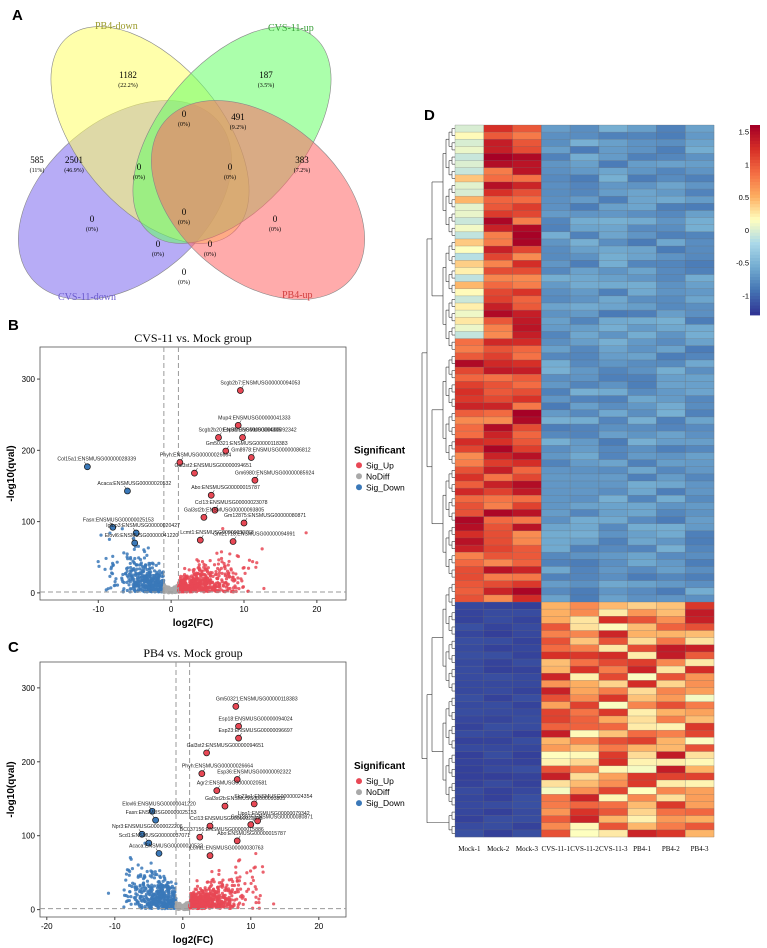 The image size is (767, 948). What do you see at coordinates (257, 699) in the screenshot?
I see `gene-label: Gm50321:ENSMUSG00000118383` at bounding box center [257, 699].